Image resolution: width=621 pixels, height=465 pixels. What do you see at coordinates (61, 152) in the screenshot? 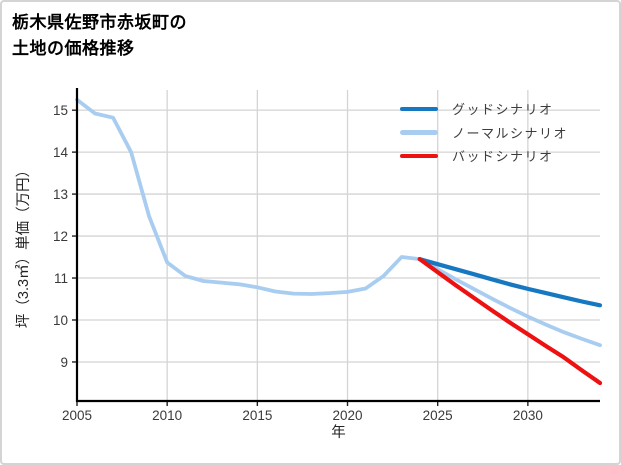
I see `y-tick-label-14: 14` at bounding box center [61, 152].